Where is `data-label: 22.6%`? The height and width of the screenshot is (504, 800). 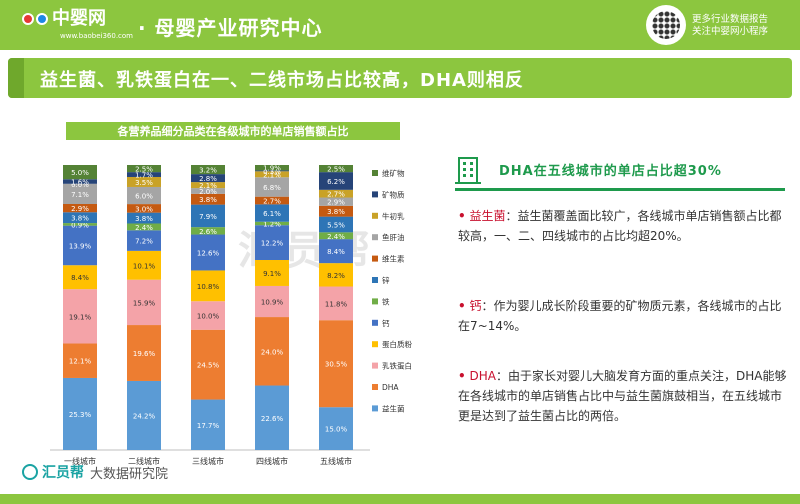 data-label: 22.6% is located at coordinates (272, 419).